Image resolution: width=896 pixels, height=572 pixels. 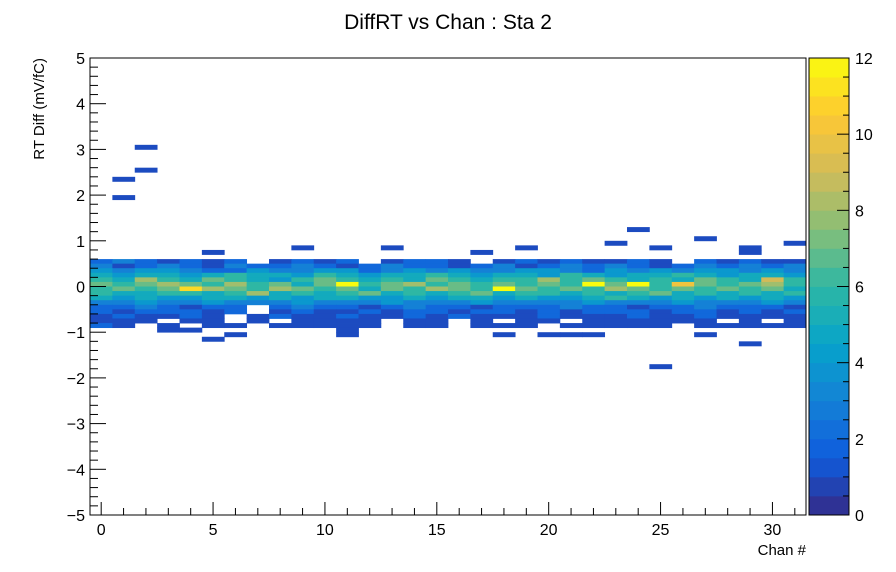 What do you see at coordinates (864, 59) in the screenshot?
I see `color-scale-label: 12` at bounding box center [864, 59].